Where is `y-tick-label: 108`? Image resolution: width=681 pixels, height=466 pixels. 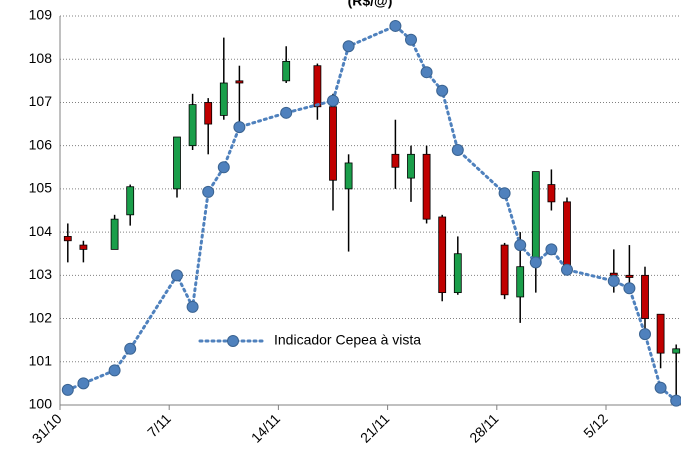 y-tick-label: 108 is located at coordinates (41, 58).